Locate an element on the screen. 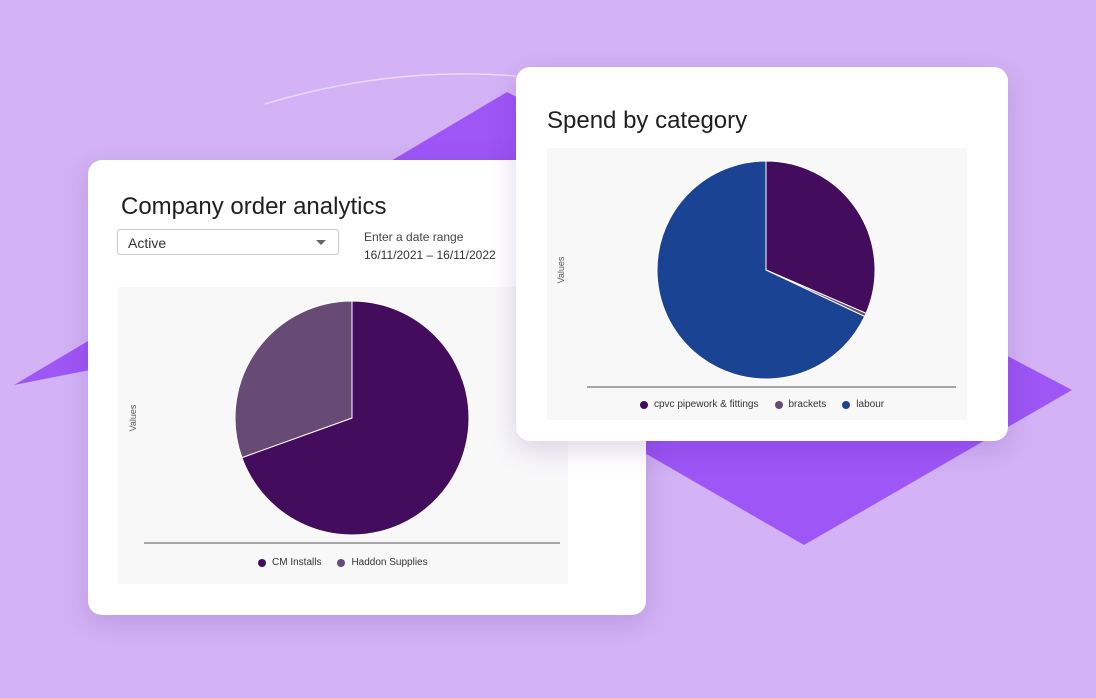 The height and width of the screenshot is (698, 1096). chevron-down-icon is located at coordinates (321, 242).